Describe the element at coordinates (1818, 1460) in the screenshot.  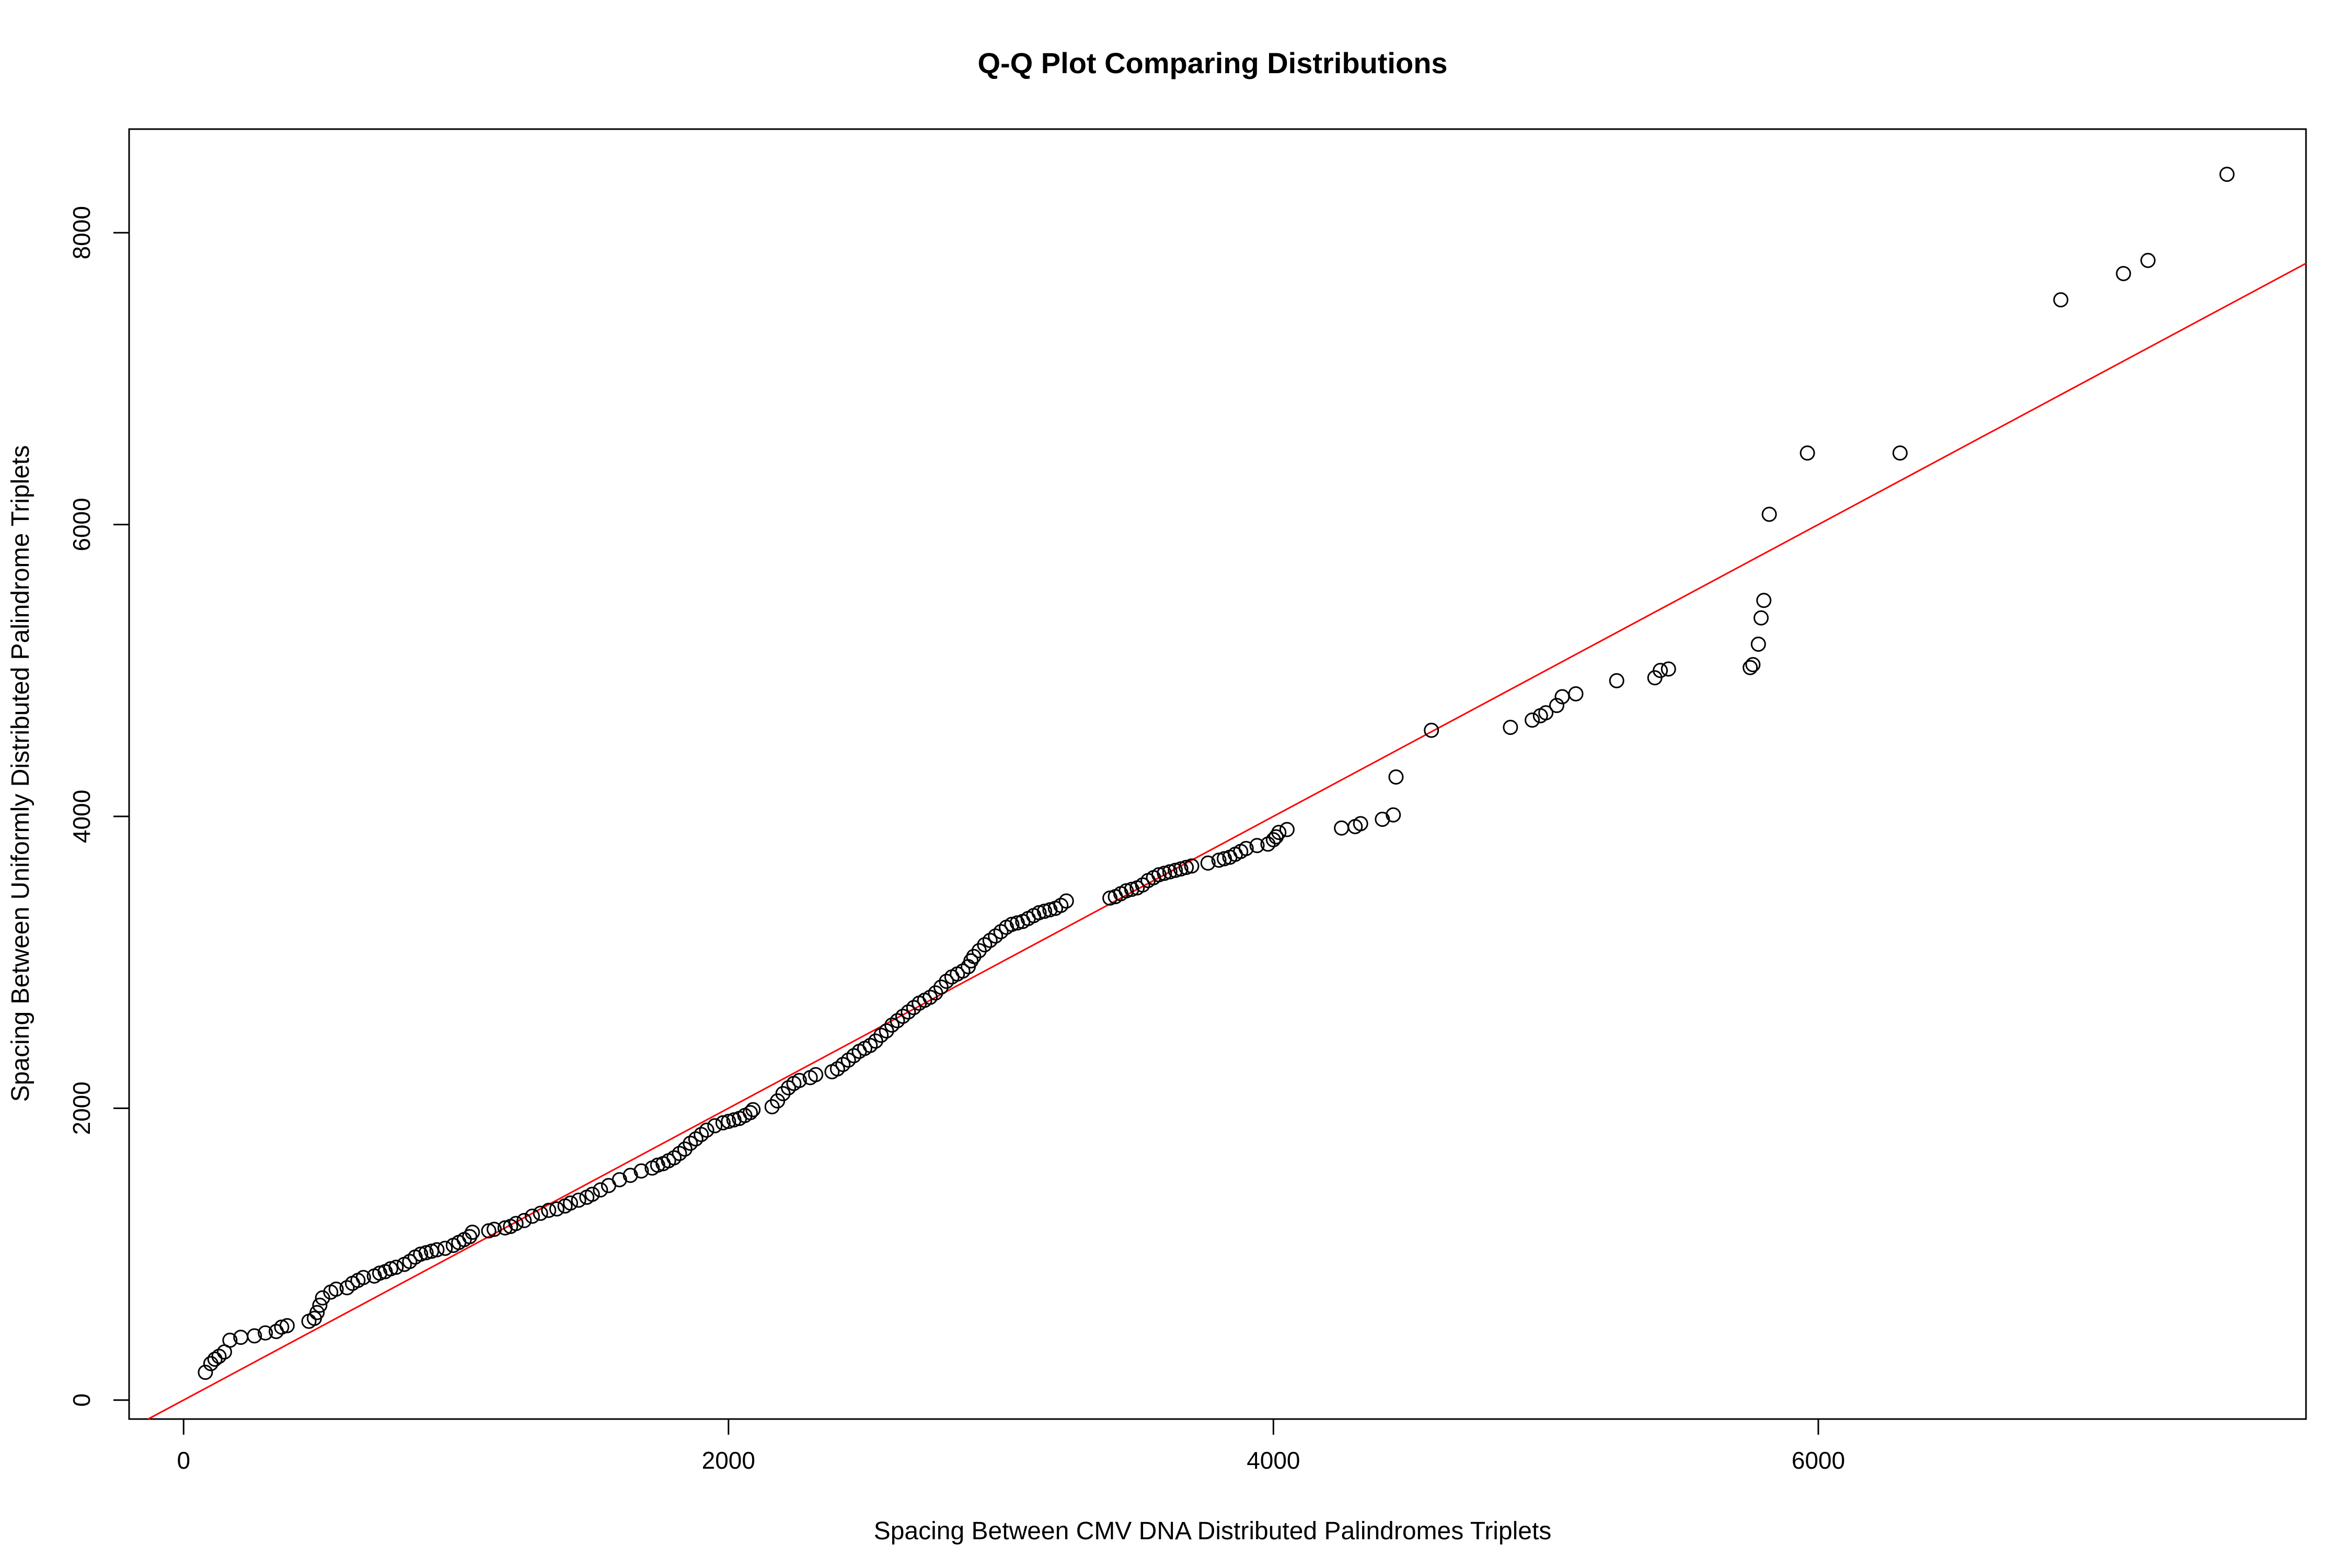
I see `x-tick-label: 6000` at that location.